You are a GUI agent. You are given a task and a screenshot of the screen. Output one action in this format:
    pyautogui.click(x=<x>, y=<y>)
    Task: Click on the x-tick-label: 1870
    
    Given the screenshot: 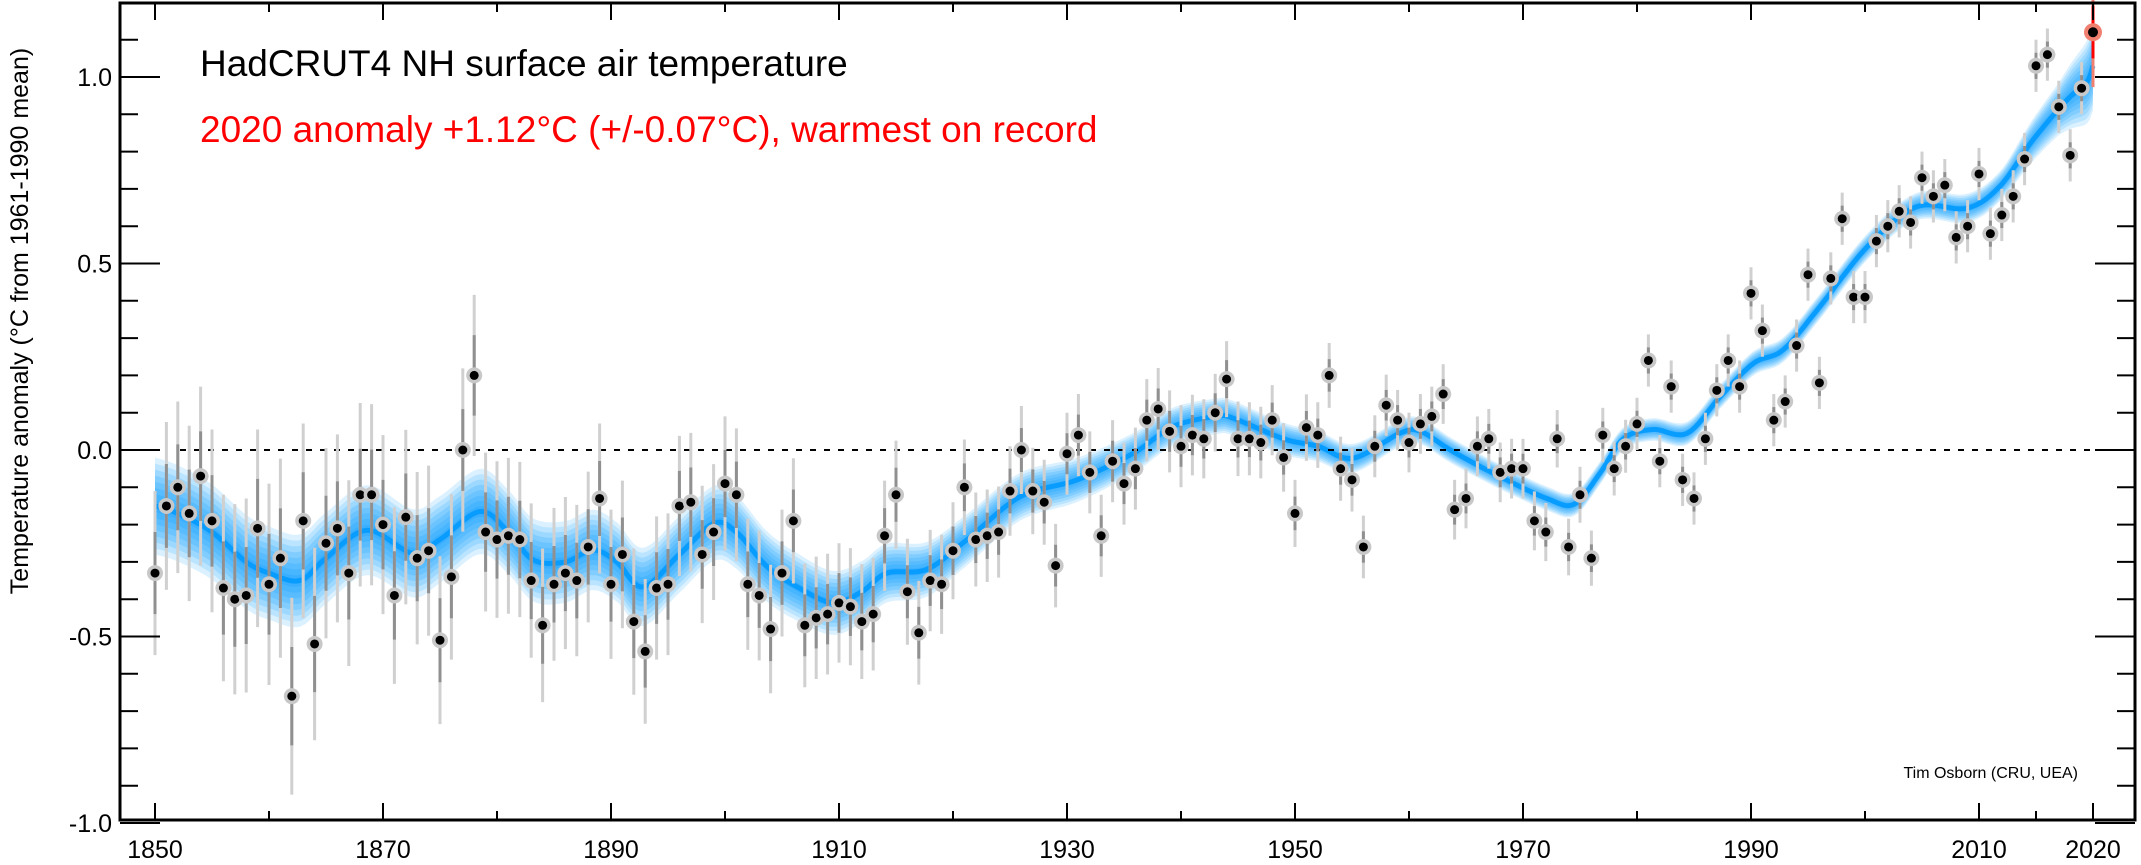 What is the action you would take?
    pyautogui.click(x=383, y=850)
    